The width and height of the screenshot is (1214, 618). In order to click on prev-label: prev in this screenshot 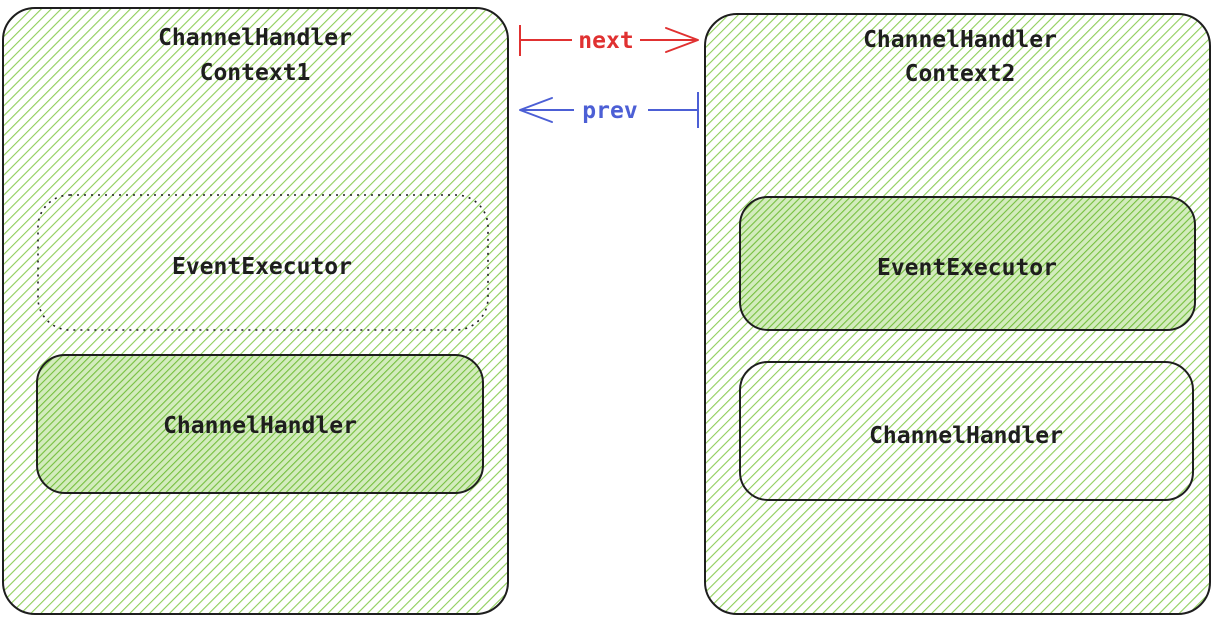, I will do `click(609, 111)`.